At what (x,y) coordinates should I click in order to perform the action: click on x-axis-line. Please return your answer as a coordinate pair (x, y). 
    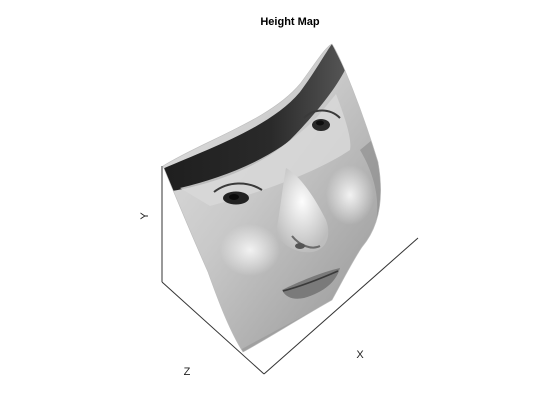
    Looking at the image, I should click on (341, 306).